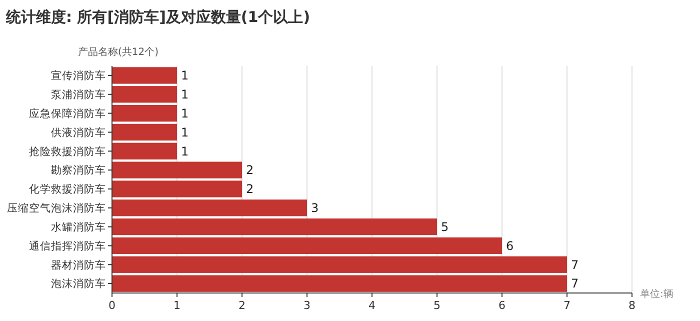  Describe the element at coordinates (632, 305) in the screenshot. I see `x-tick-label: 8` at that location.